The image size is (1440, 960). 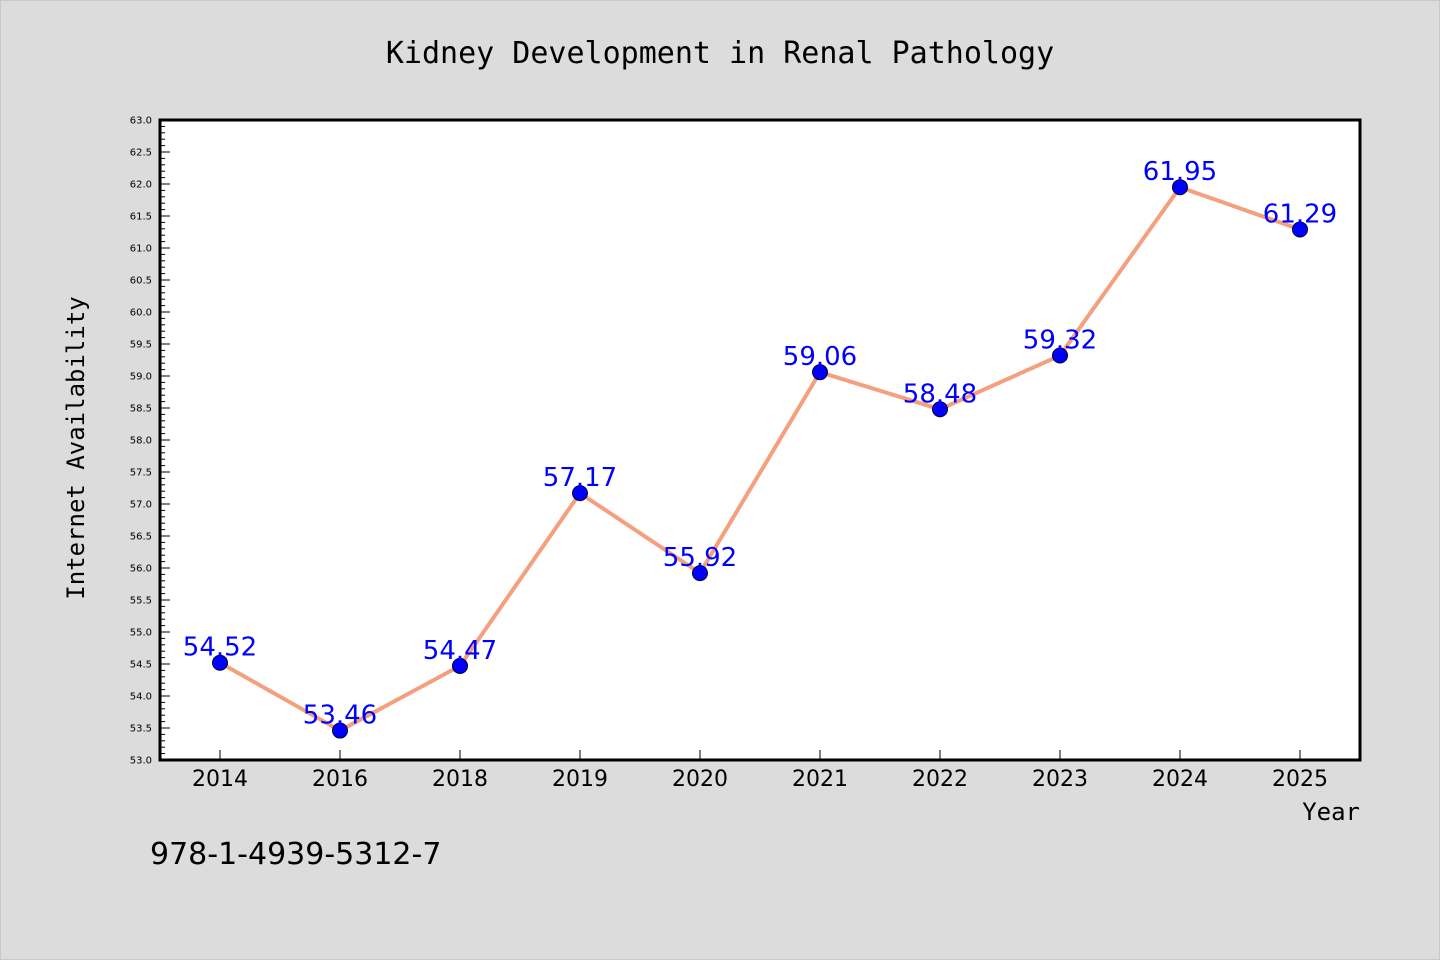 I want to click on chart-title: Kidney Development in Renal Pathology, so click(x=720, y=53).